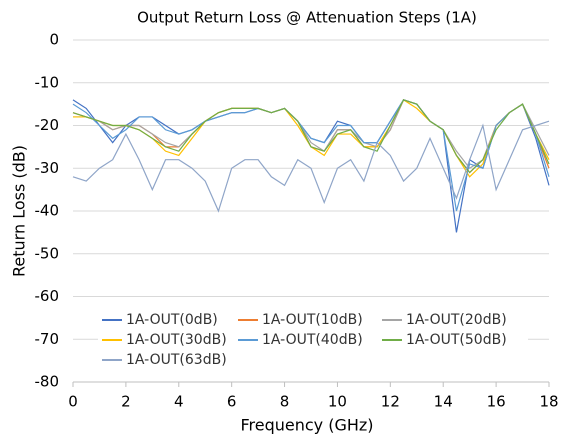  What do you see at coordinates (176, 340) in the screenshot?
I see `legend-label: 1A-OUT(30dB)` at bounding box center [176, 340].